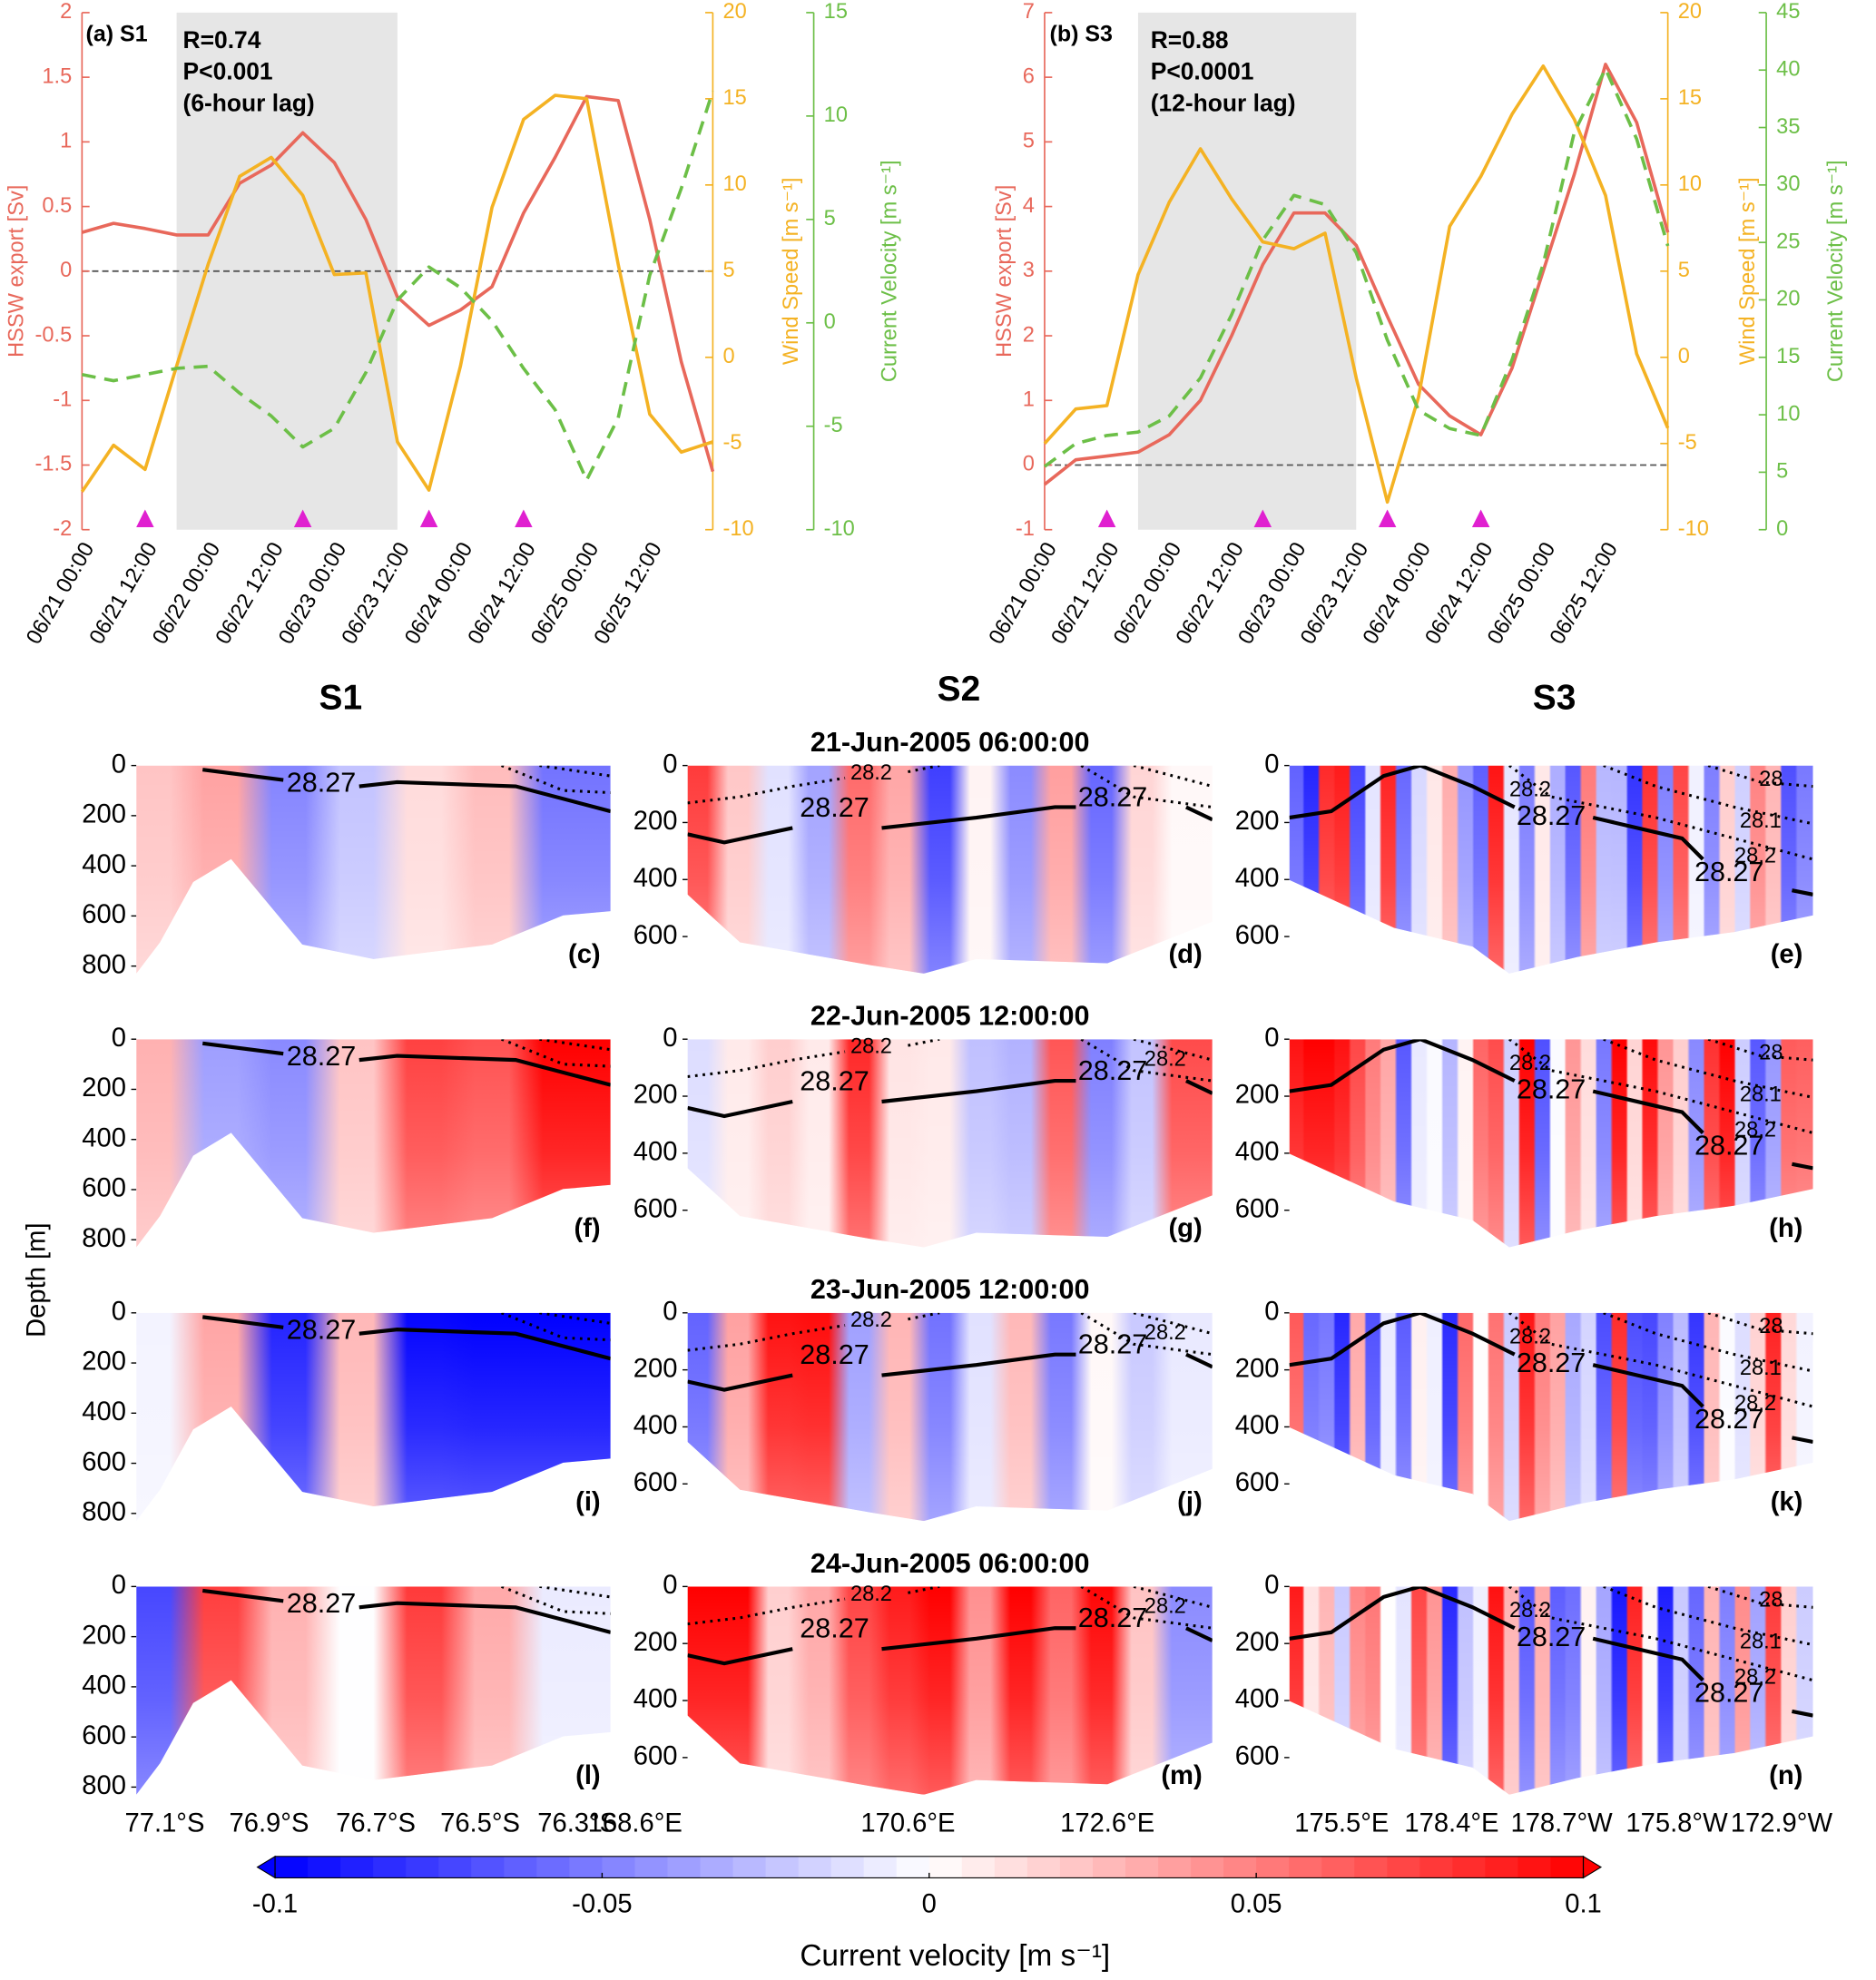 The height and width of the screenshot is (1980, 1876). I want to click on x-tick-label: 76.7°S, so click(376, 1824).